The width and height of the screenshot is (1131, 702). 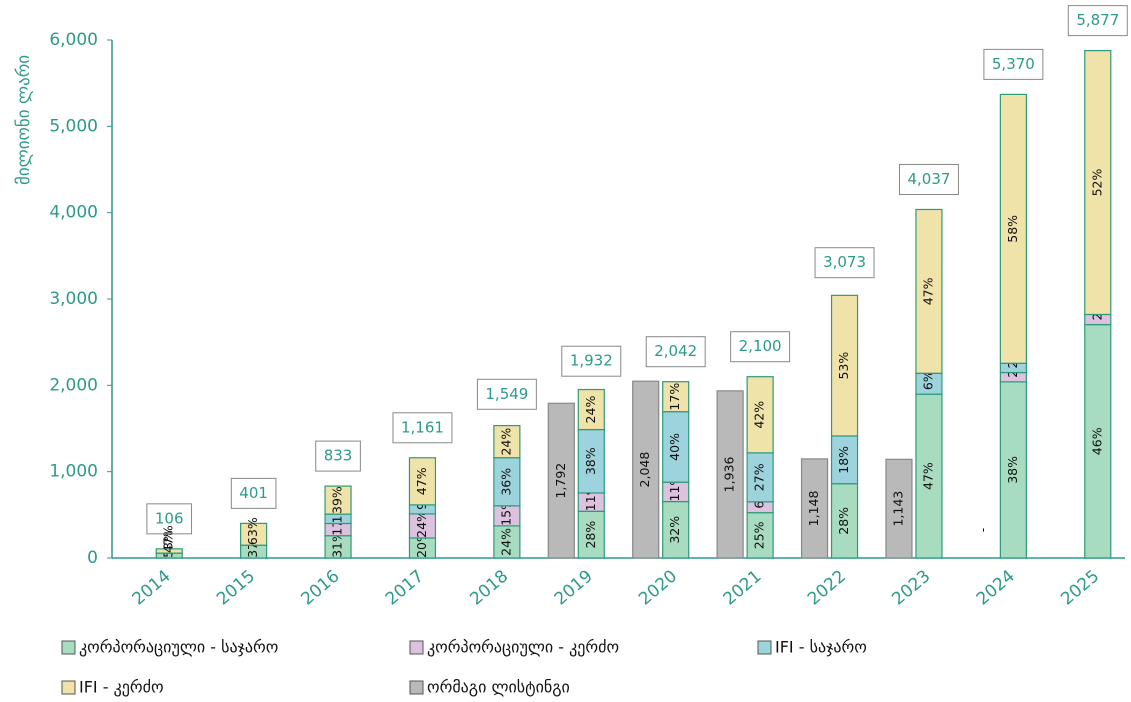 I want to click on x-tick-label: 2014, so click(x=152, y=587).